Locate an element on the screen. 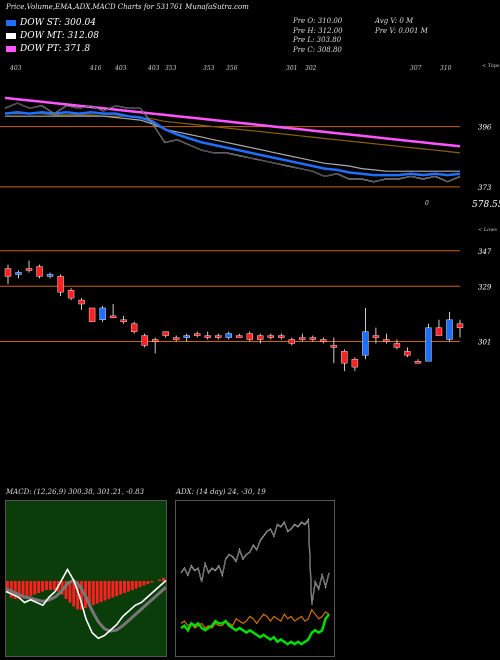  ema-gridlines: 396 373 is located at coordinates (246, 158).